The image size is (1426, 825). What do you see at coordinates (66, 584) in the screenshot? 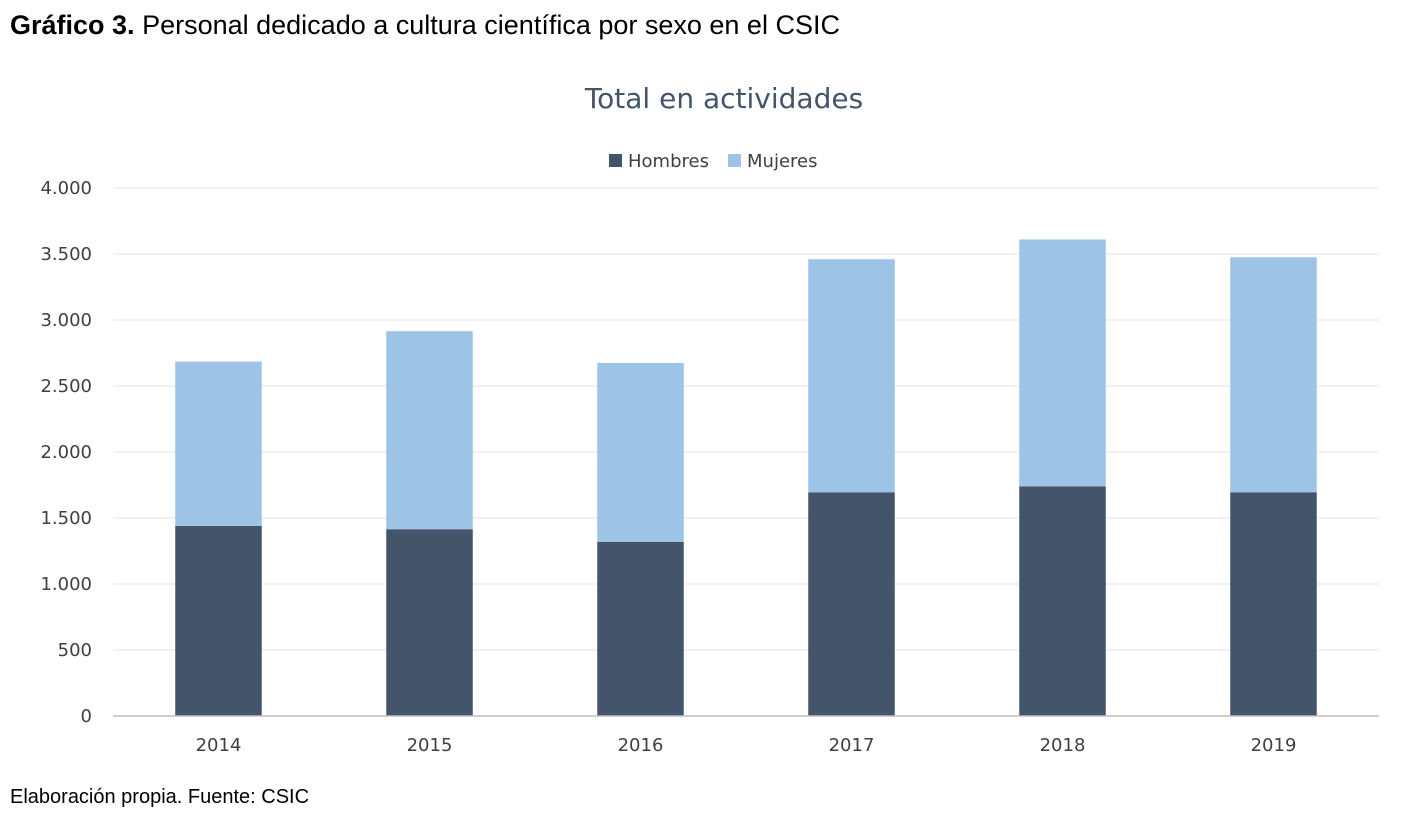
I see `y-tick-label: 1.000` at bounding box center [66, 584].